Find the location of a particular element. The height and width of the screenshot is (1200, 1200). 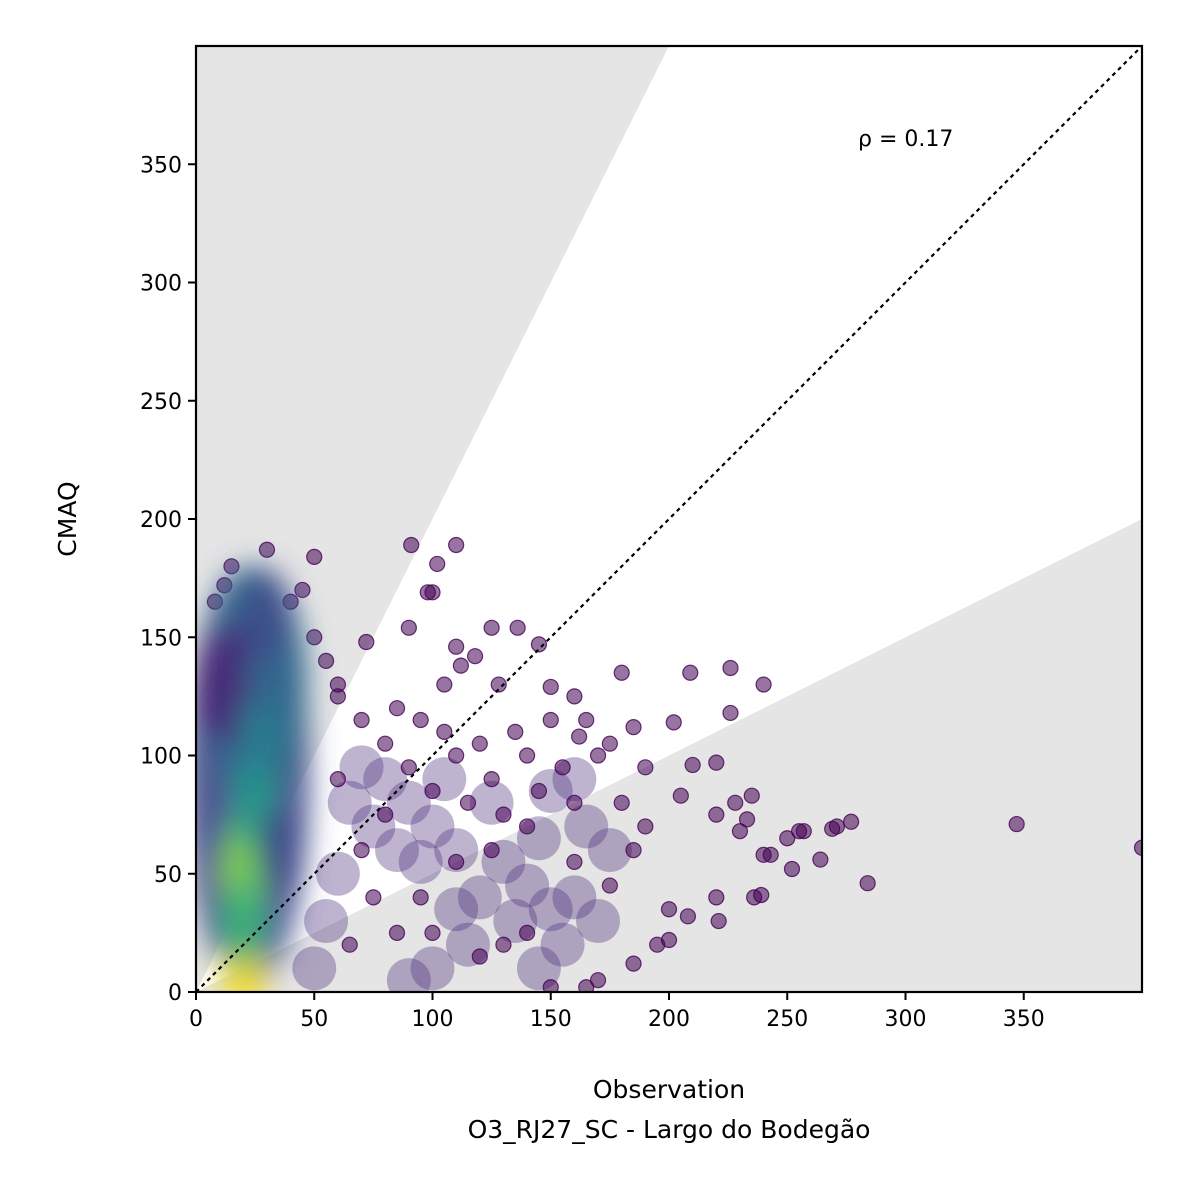

x-axis-label: Observation is located at coordinates (669, 1089).